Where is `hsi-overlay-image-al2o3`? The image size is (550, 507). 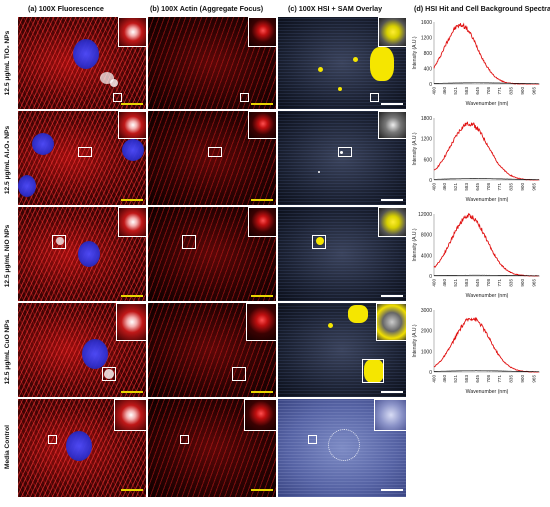
hsi-overlay-image-al2o3 is located at coordinates (342, 158).